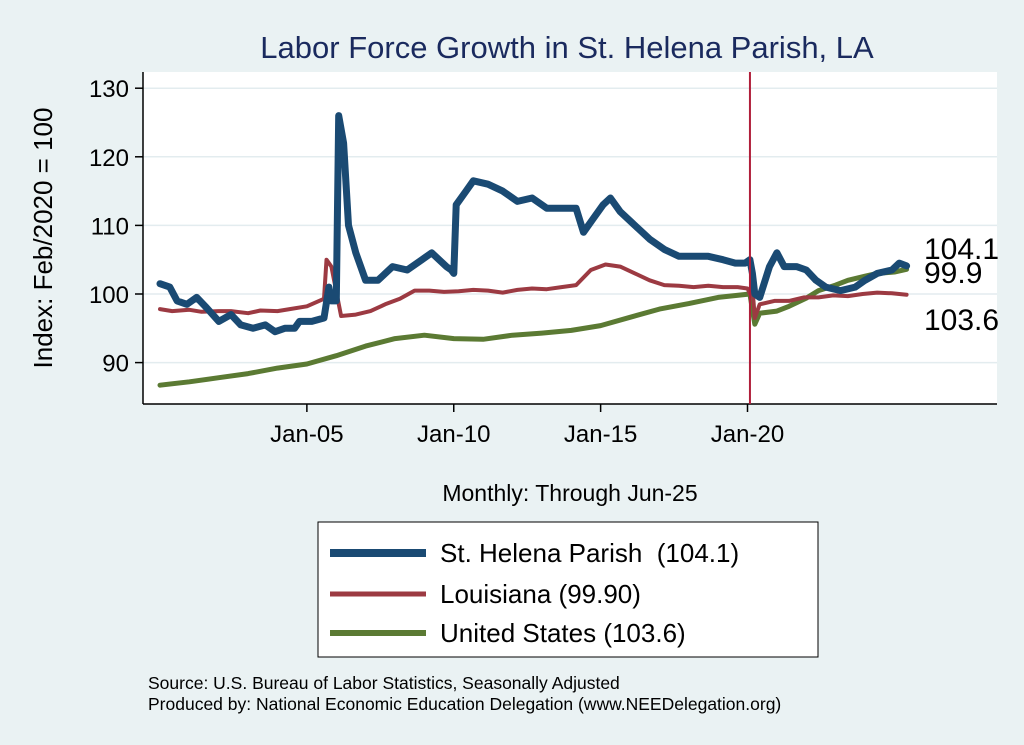  Describe the element at coordinates (569, 493) in the screenshot. I see `x-axis-label: Monthly: Through Jun-25` at that location.